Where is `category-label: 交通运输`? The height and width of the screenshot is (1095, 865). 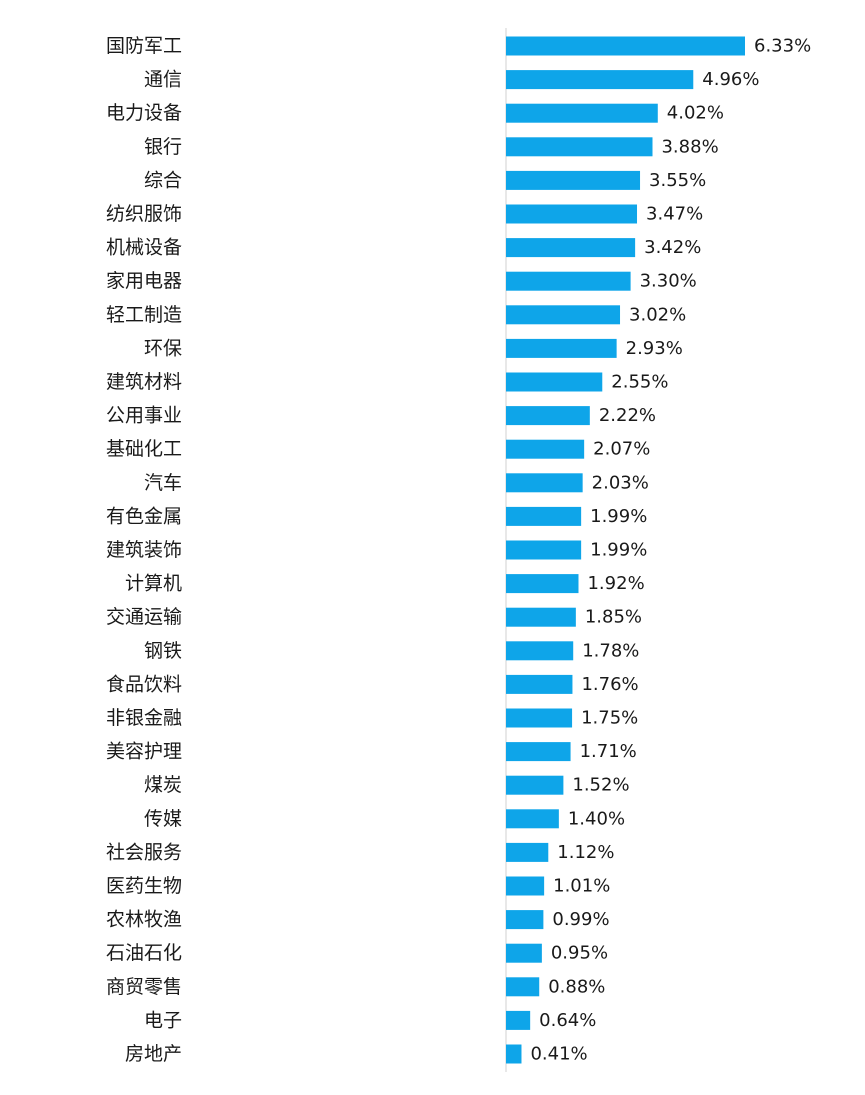
category-label: 交通运输 is located at coordinates (144, 617).